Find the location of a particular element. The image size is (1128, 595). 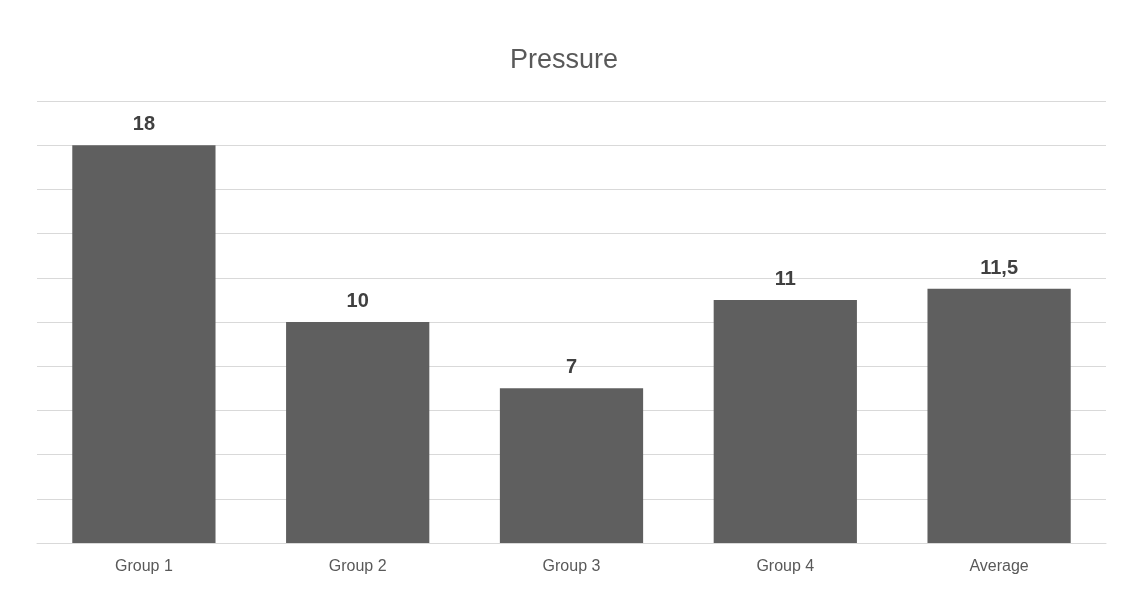

data-label: 11 is located at coordinates (785, 277).